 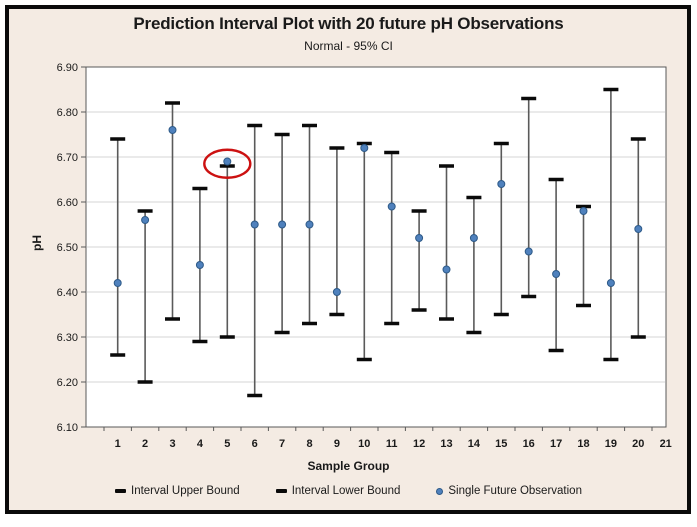 I want to click on x-tick-label: 10, so click(x=364, y=444).